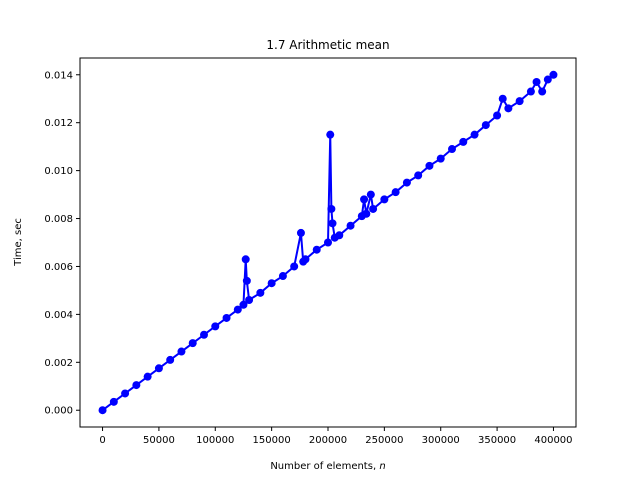  What do you see at coordinates (58, 363) in the screenshot?
I see `y-tick-label: 0.002` at bounding box center [58, 363].